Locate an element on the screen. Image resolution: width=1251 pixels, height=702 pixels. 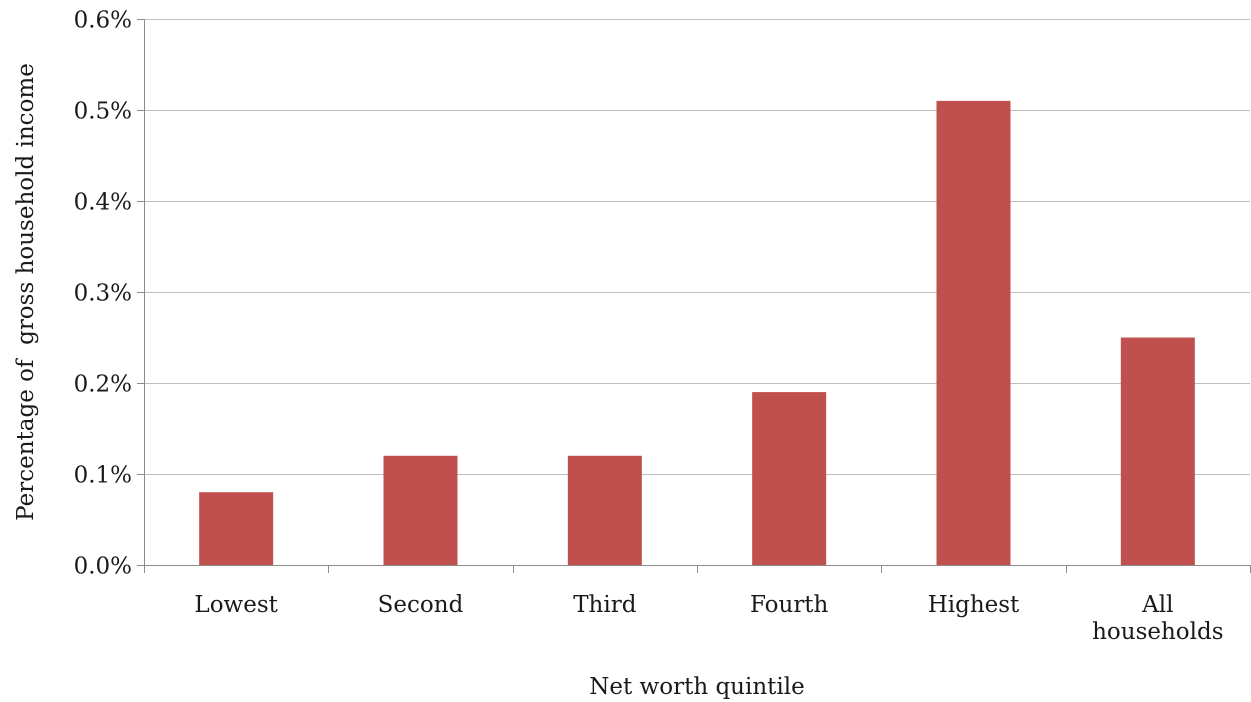
bar-all-households is located at coordinates (1157, 451).